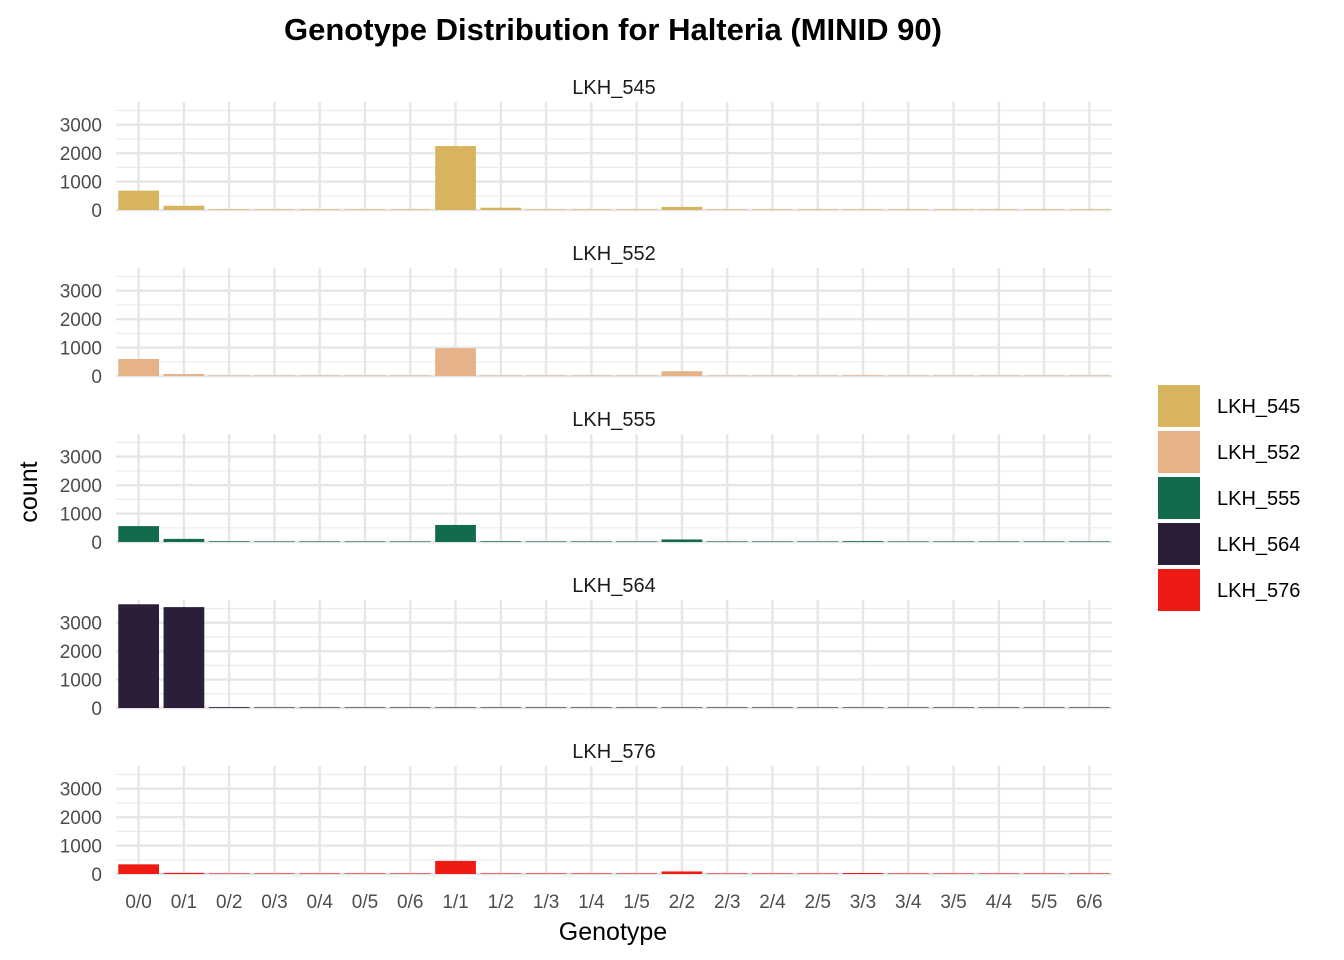 This screenshot has height=960, width=1344. I want to click on legend-item: LKH_564, so click(1229, 544).